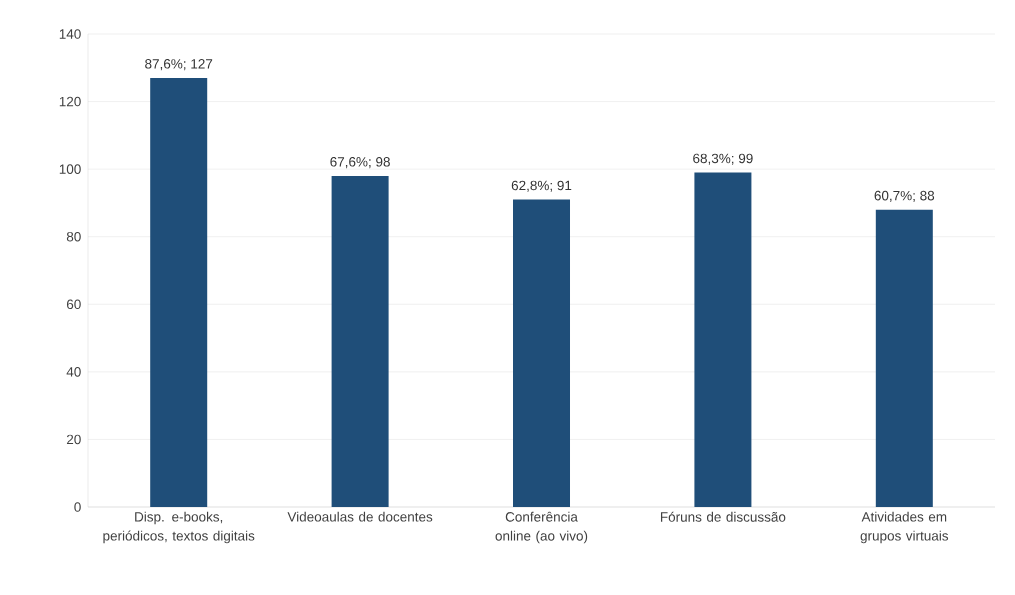  What do you see at coordinates (77, 507) in the screenshot?
I see `y-tick-label: 0` at bounding box center [77, 507].